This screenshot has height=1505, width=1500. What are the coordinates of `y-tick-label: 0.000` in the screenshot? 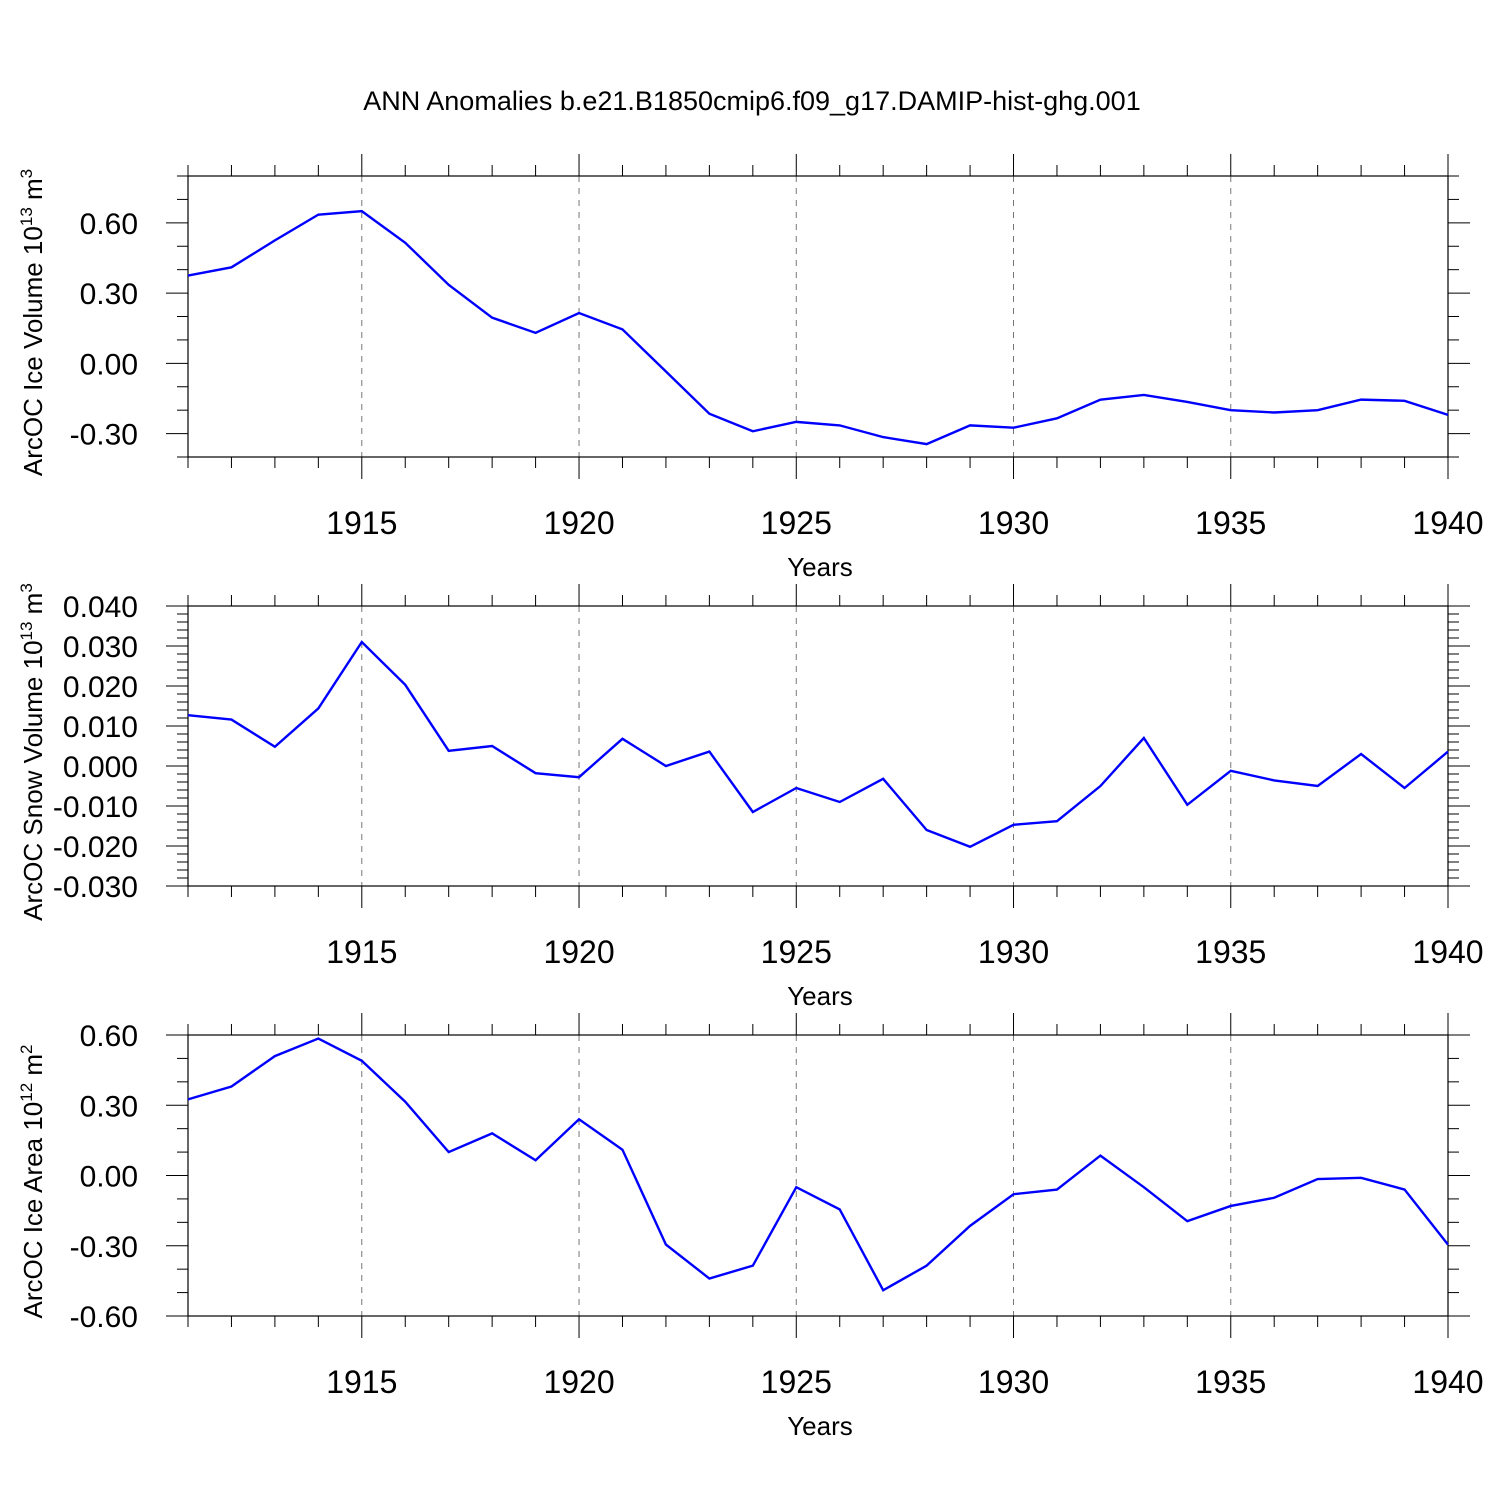 It's located at (100, 767).